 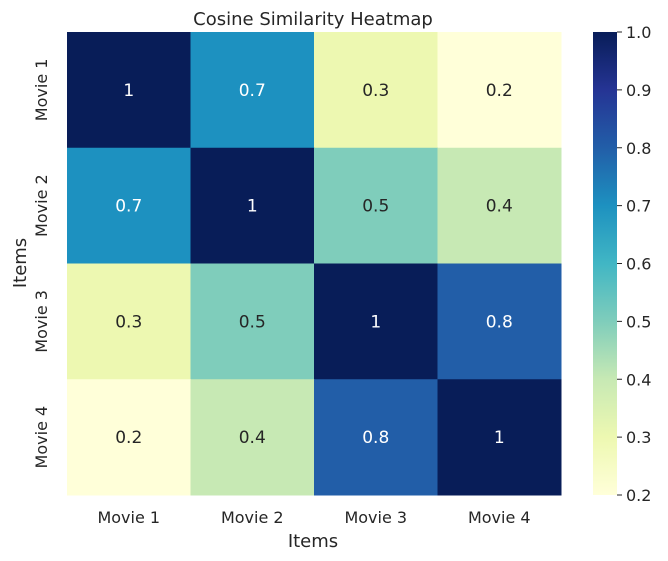 I want to click on x-tick-label: Movie 2, so click(x=252, y=517).